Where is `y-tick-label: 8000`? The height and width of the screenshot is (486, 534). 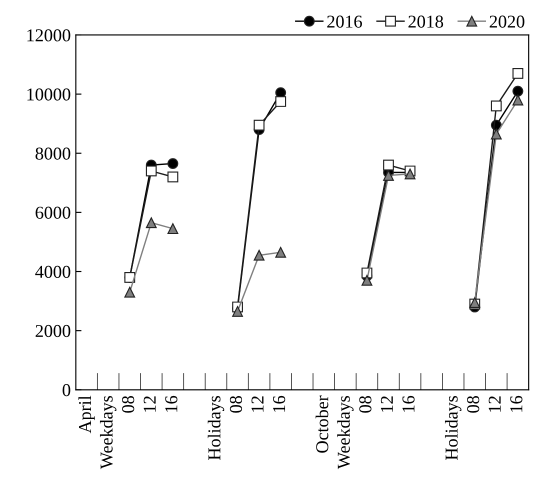
y-tick-label: 8000 is located at coordinates (53, 154).